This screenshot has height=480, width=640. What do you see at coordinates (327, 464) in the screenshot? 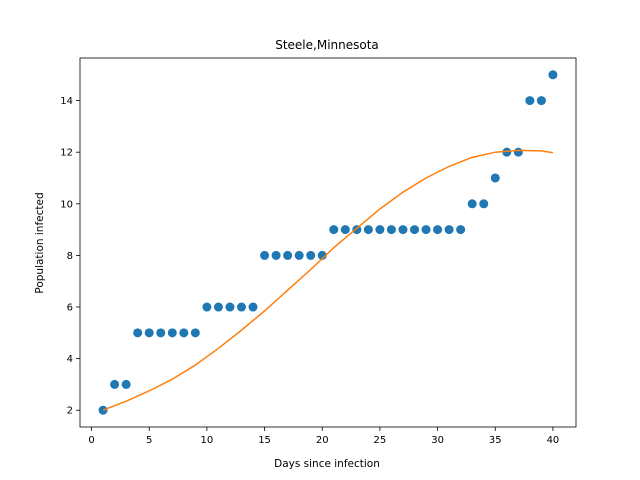
I see `x-axis-label: Days since infection` at bounding box center [327, 464].